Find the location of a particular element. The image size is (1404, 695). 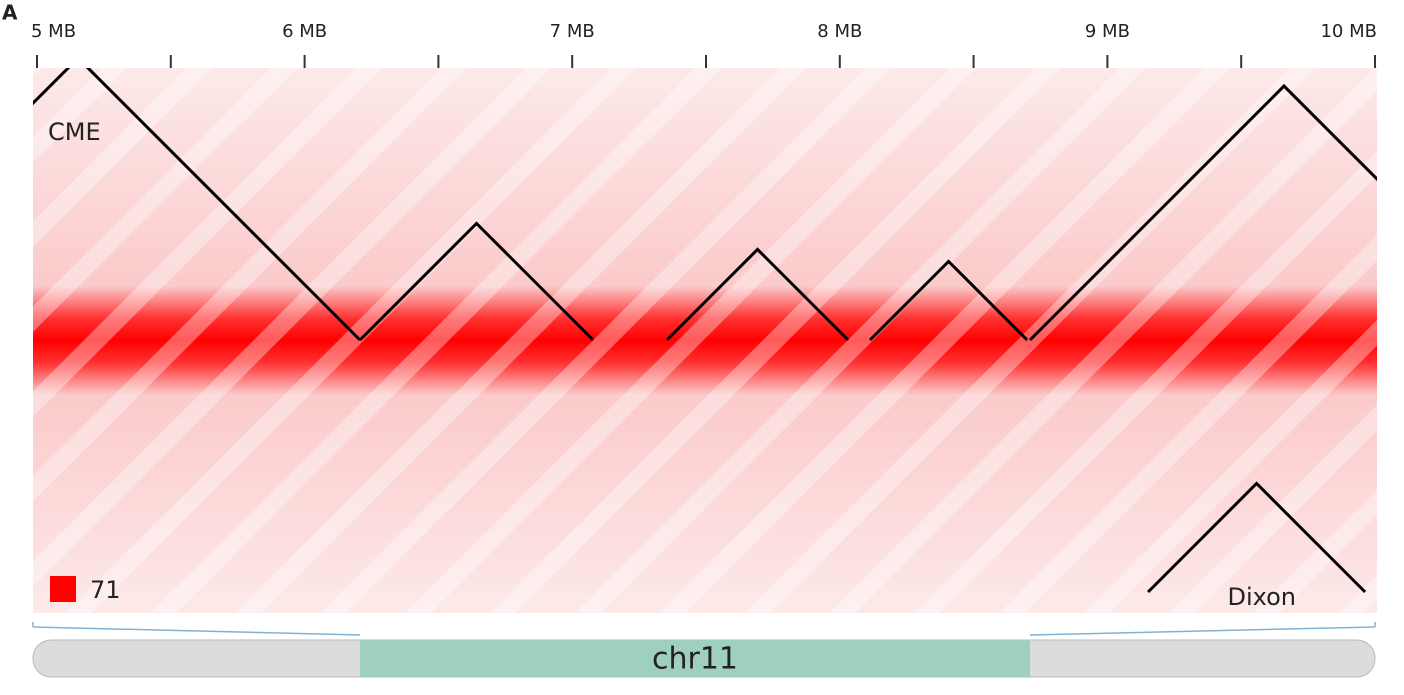

color-max: 71 is located at coordinates (105, 590).